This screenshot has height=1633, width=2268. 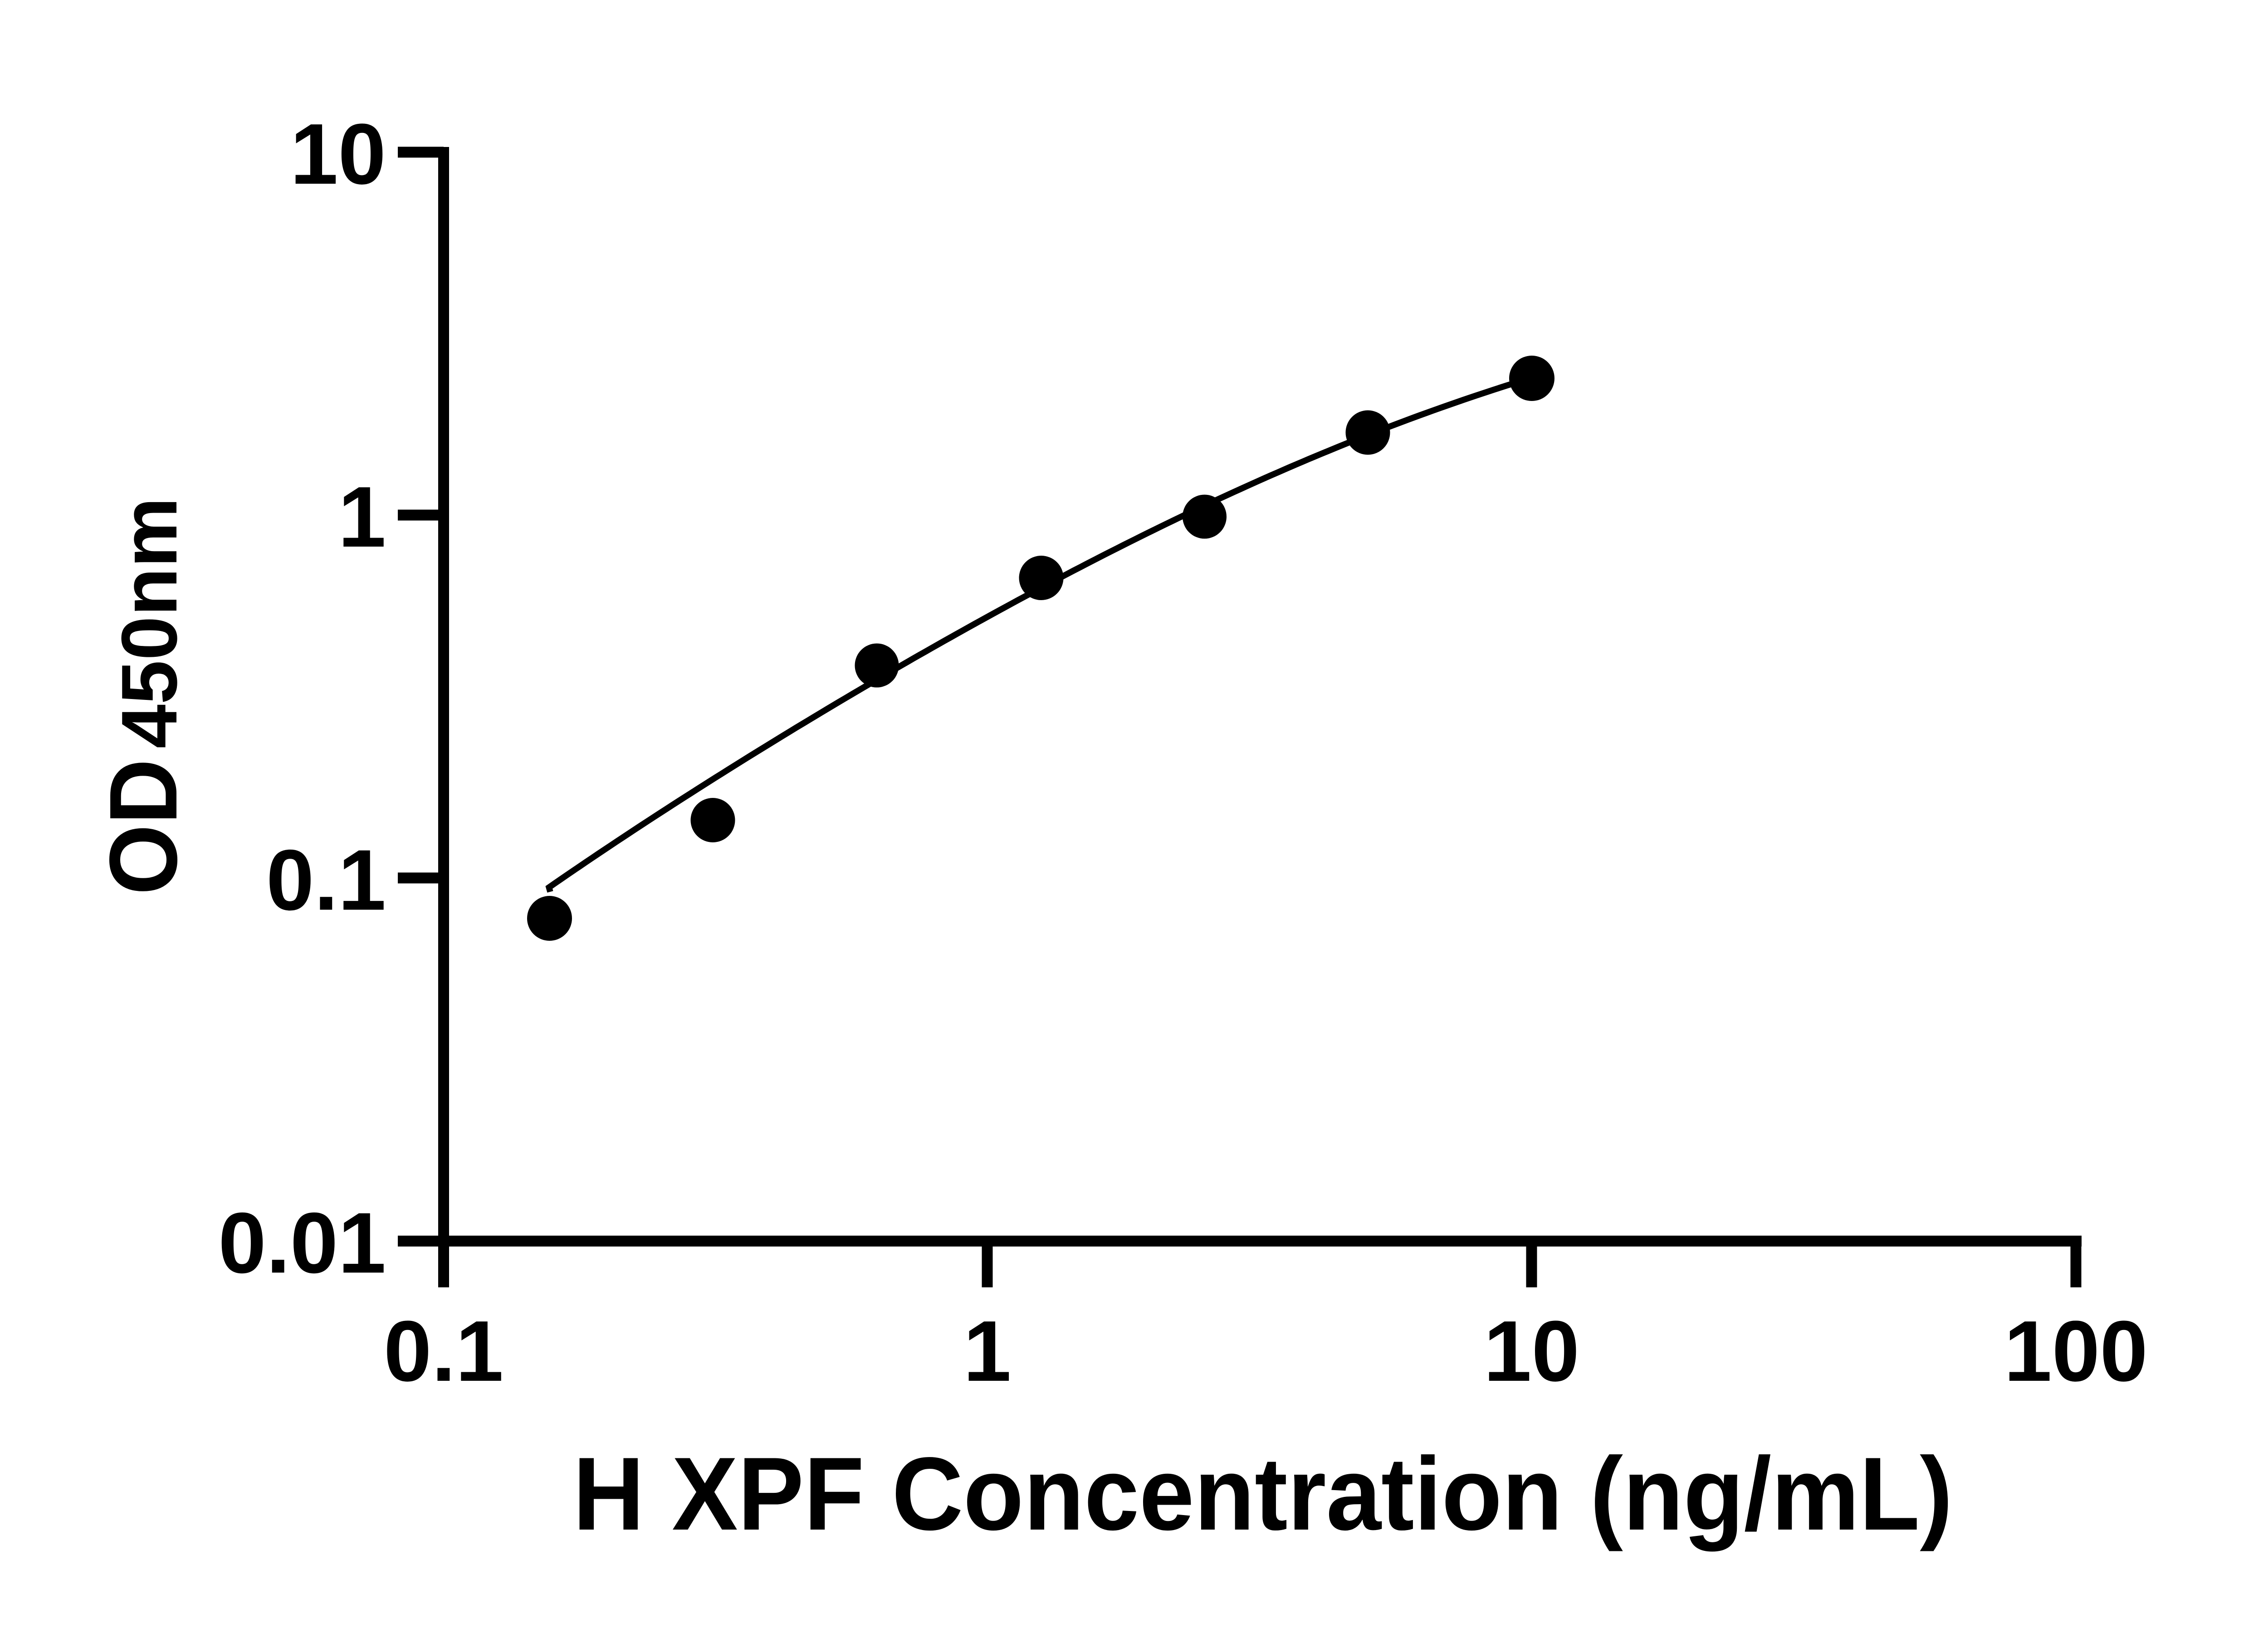 I want to click on svg-text: 100, so click(x=2076, y=1351).